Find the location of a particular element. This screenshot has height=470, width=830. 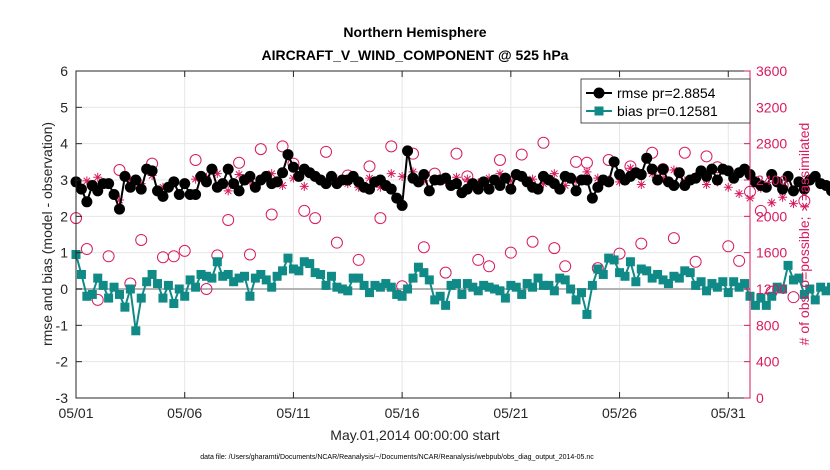

x-tick-label: 05/16 is located at coordinates (402, 413).